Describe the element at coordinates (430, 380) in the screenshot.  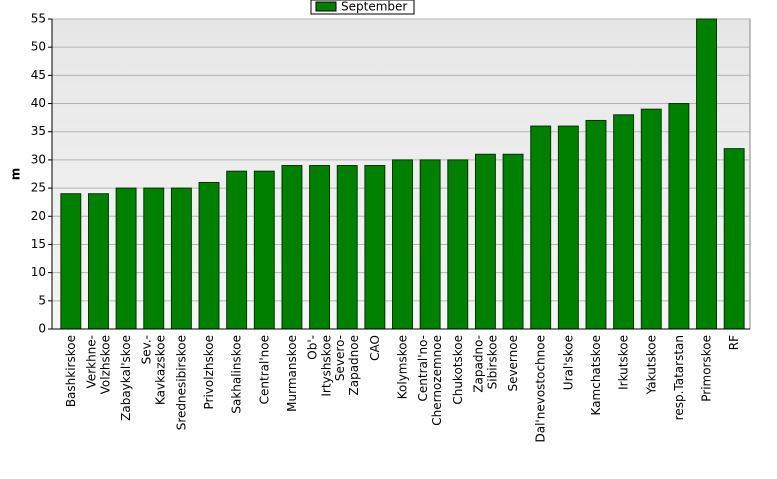
I see `x-tick-label: Central'no-Chernozemnoe` at that location.